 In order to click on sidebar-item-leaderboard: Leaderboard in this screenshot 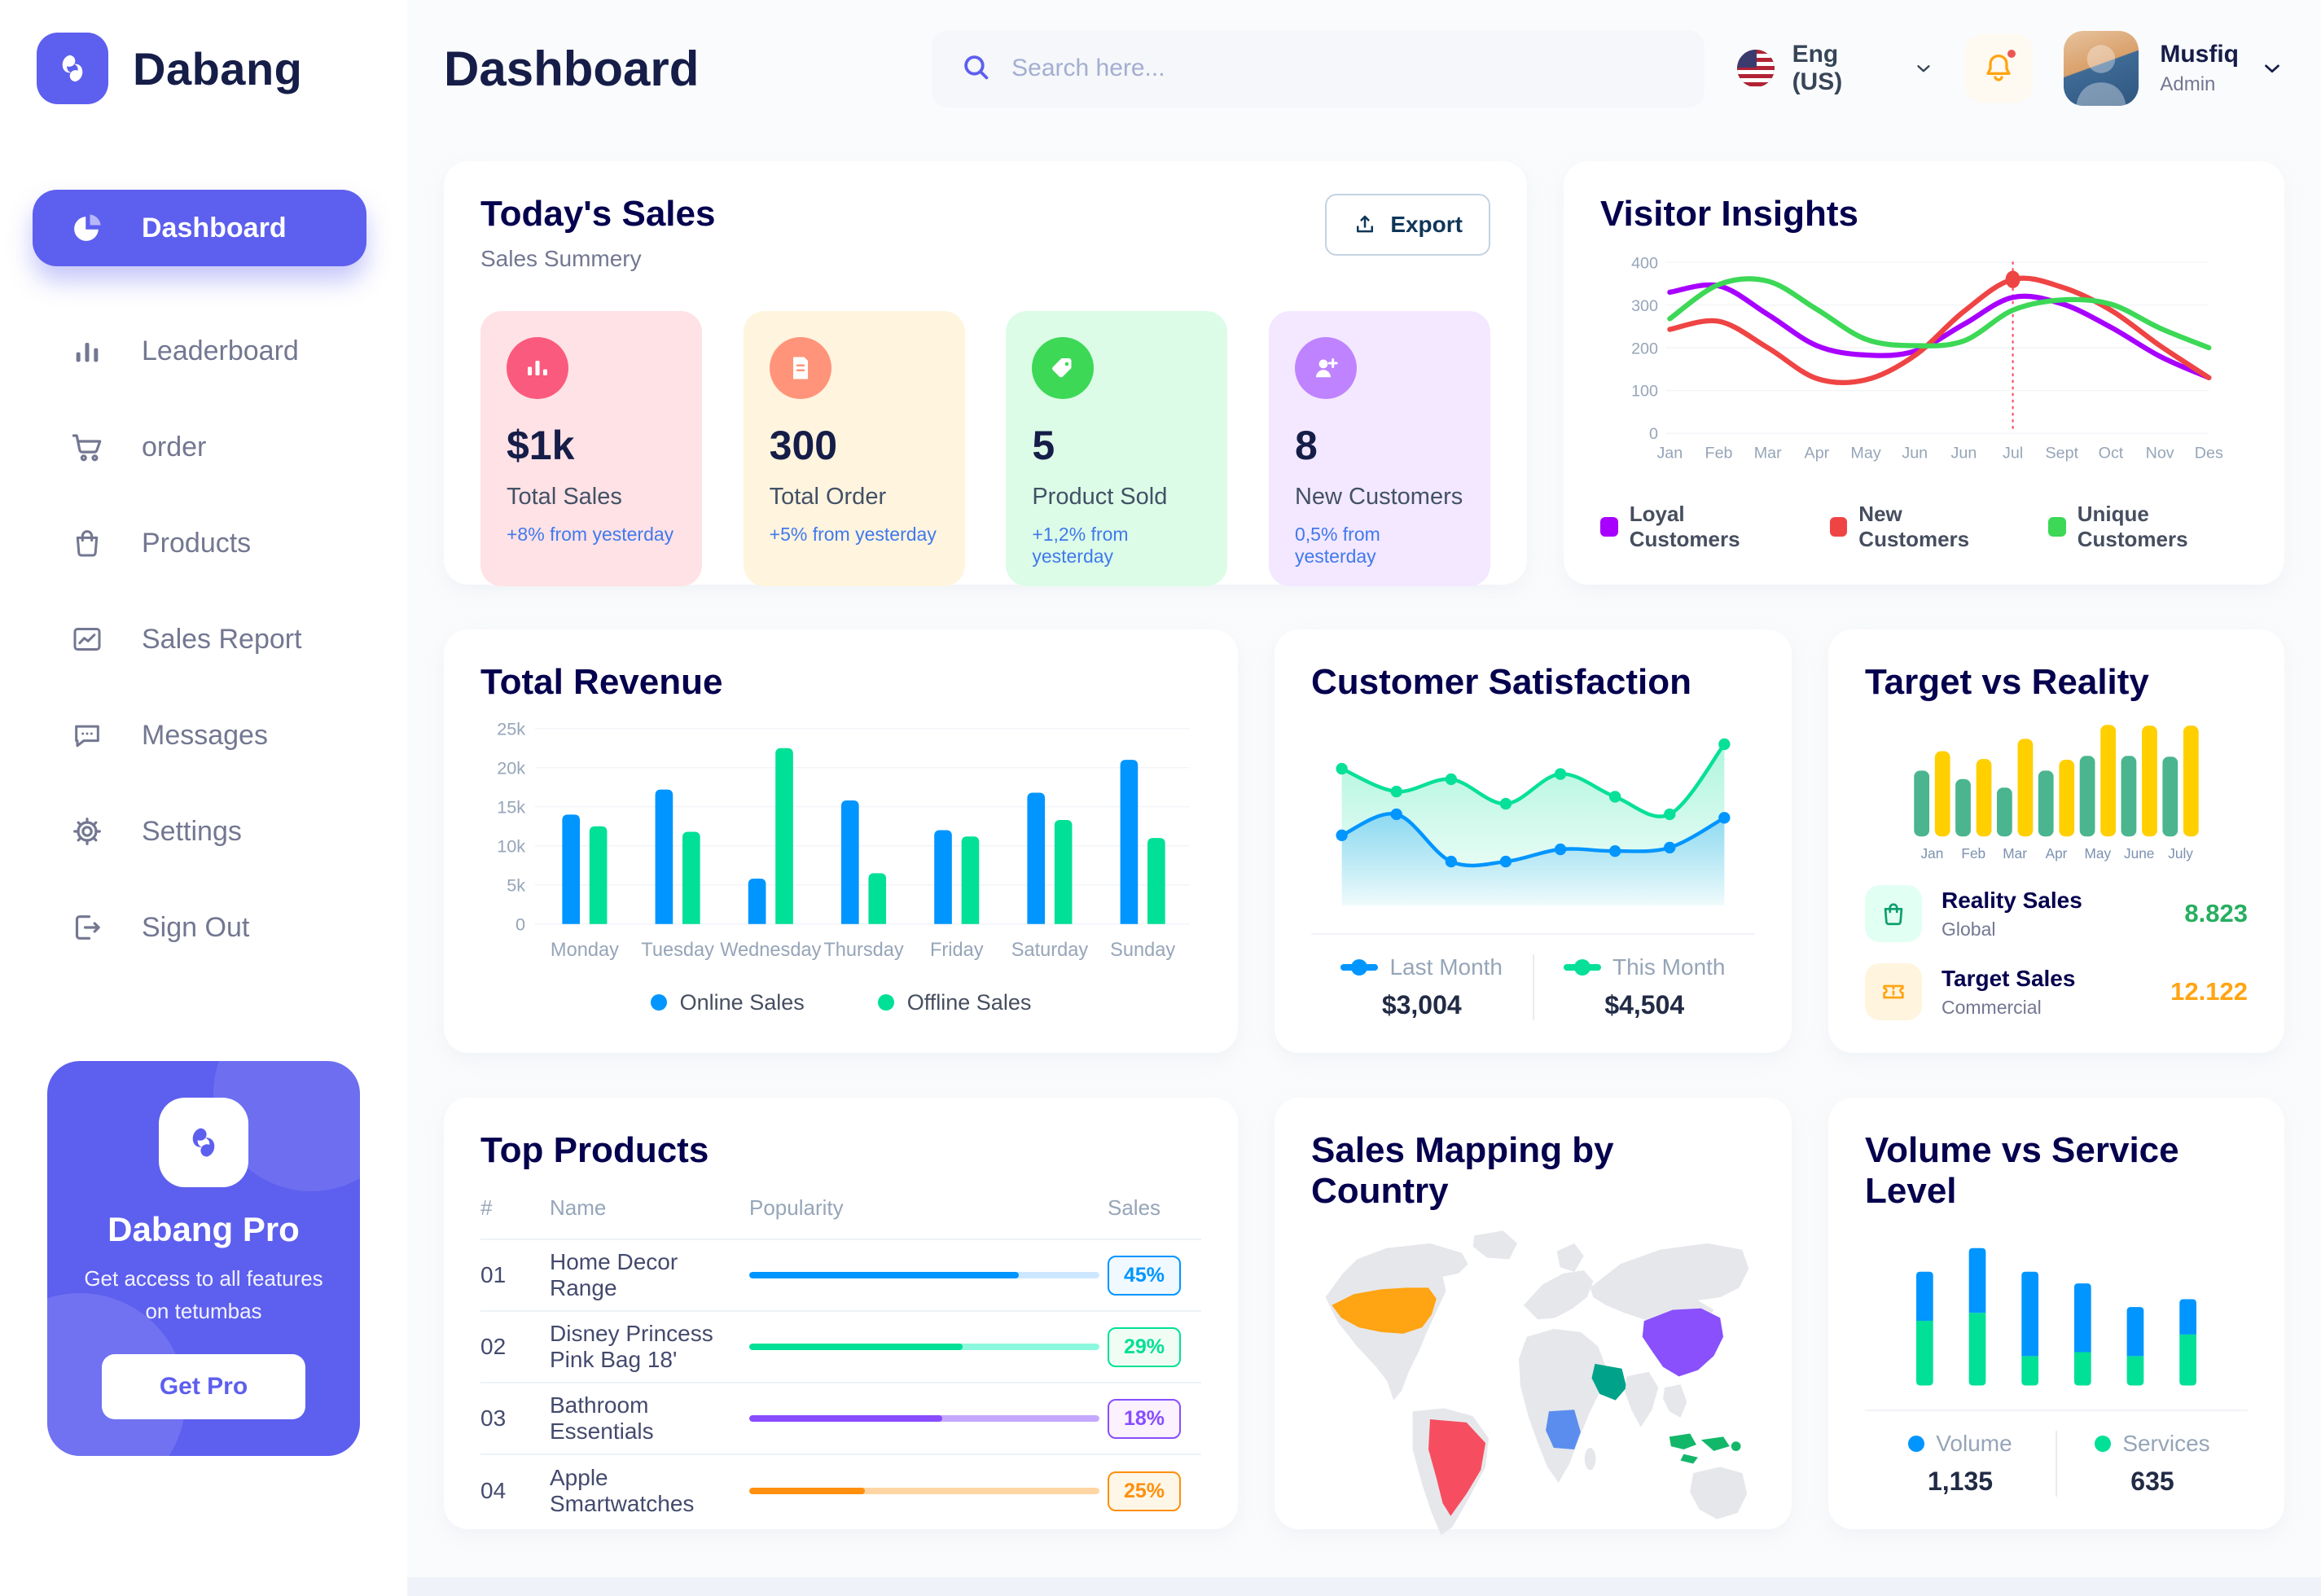, I will do `click(204, 351)`.